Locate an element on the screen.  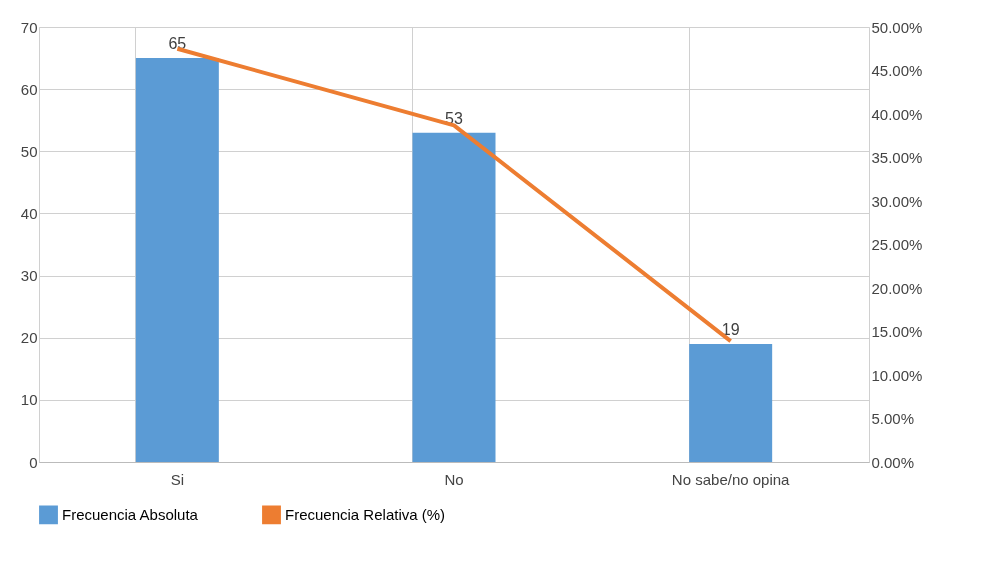
y2-tick-label: 35.00% is located at coordinates (897, 157).